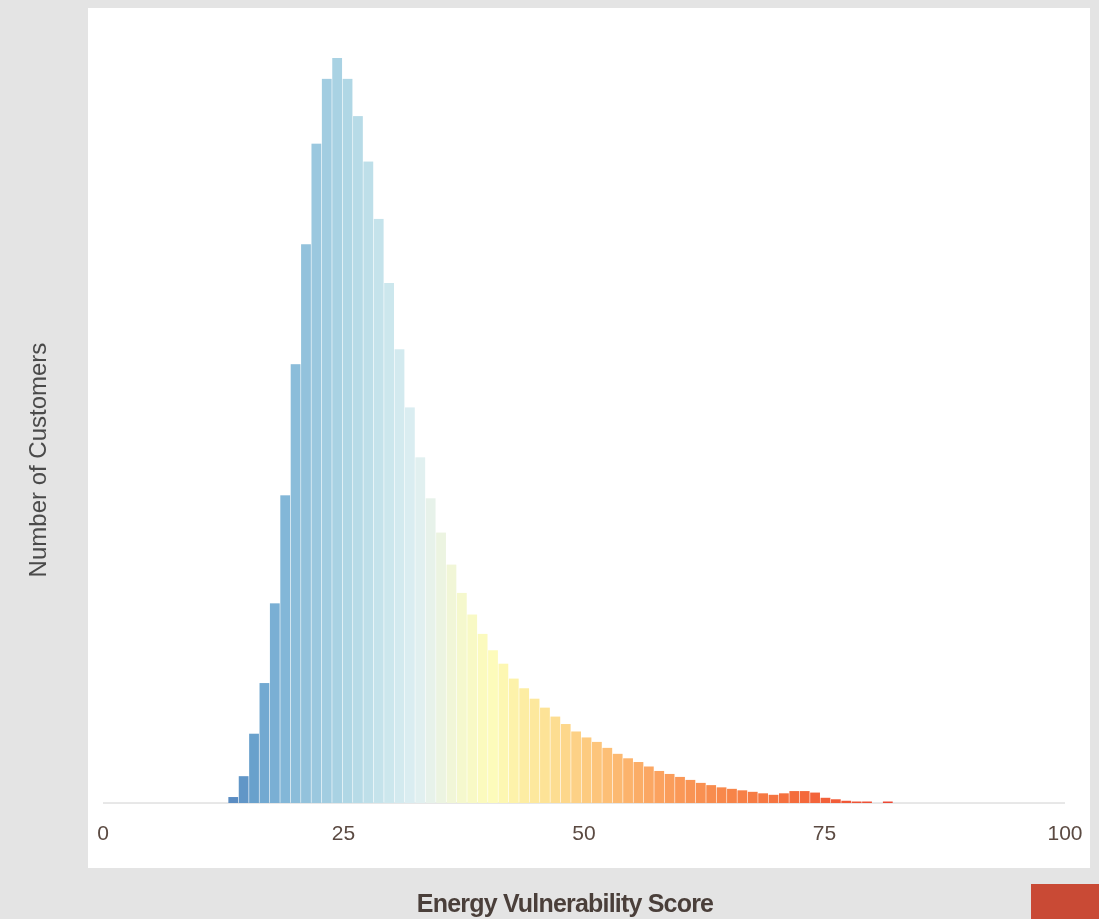  What do you see at coordinates (37, 460) in the screenshot?
I see `y-axis-title: Number of Customers` at bounding box center [37, 460].